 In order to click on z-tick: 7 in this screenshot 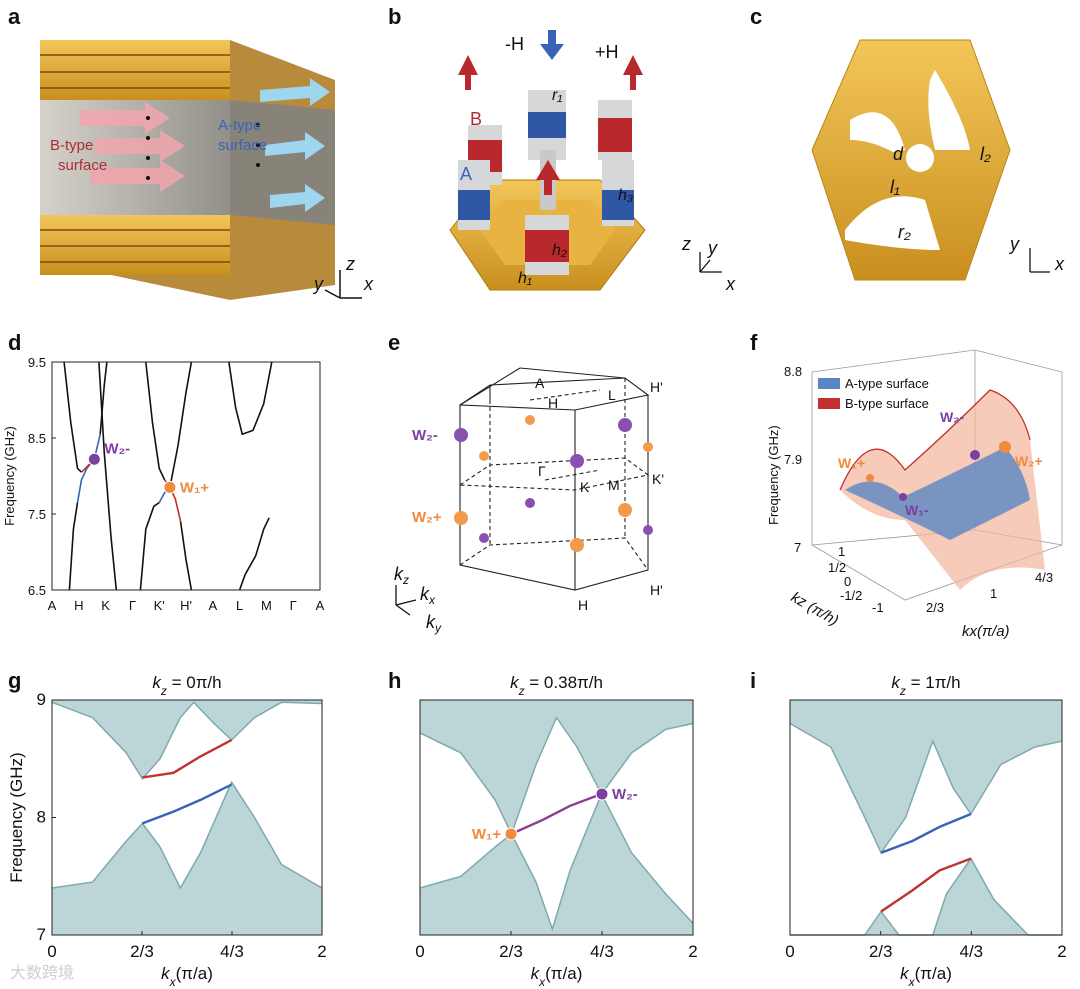, I will do `click(797, 547)`.